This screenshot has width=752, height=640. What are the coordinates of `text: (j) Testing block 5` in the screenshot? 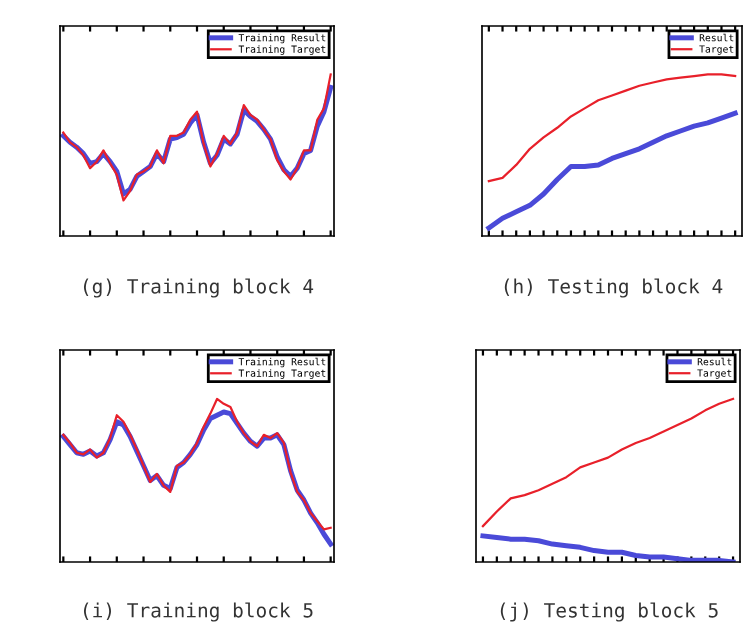 It's located at (609, 612).